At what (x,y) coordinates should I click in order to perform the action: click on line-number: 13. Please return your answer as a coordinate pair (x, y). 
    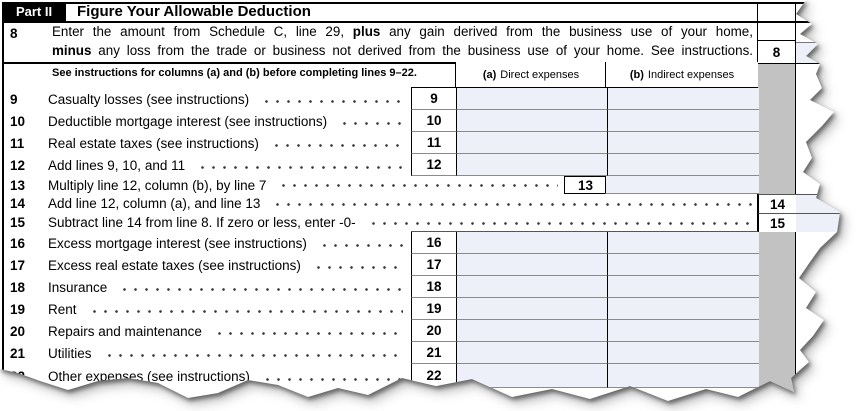
    Looking at the image, I should click on (18, 185).